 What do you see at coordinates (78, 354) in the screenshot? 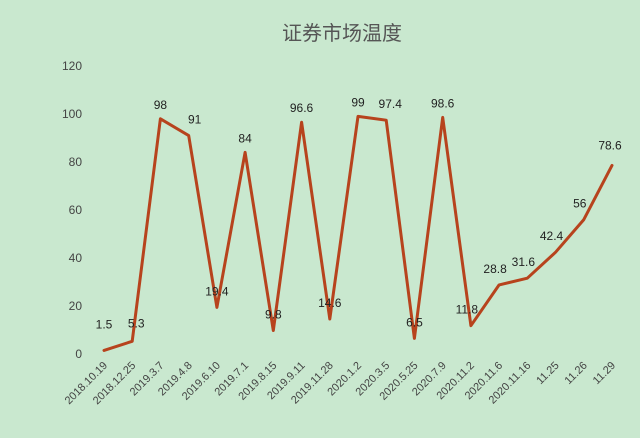
I see `y-tick-label: 0` at bounding box center [78, 354].